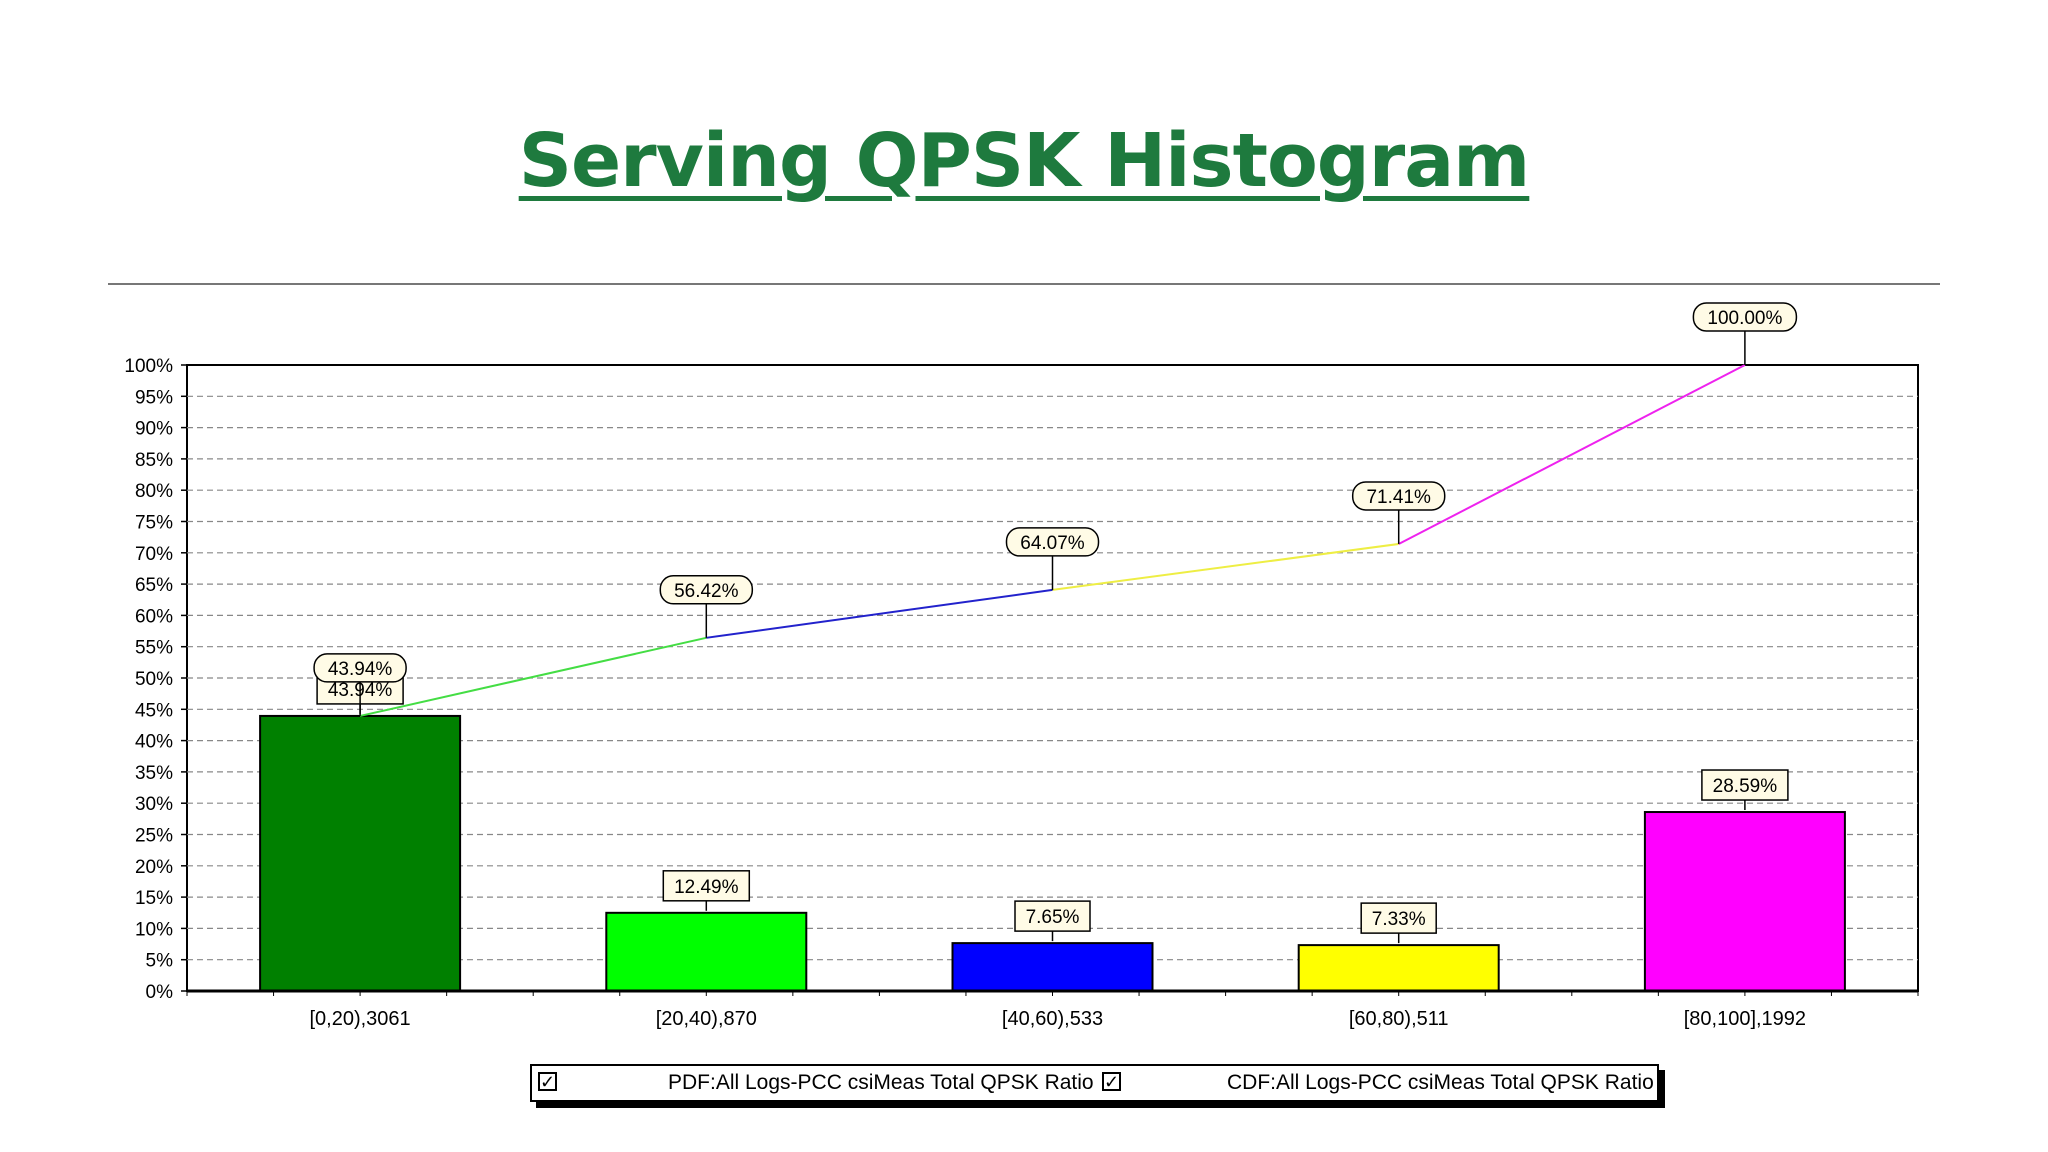  What do you see at coordinates (154, 804) in the screenshot?
I see `y-tick-label: 30%` at bounding box center [154, 804].